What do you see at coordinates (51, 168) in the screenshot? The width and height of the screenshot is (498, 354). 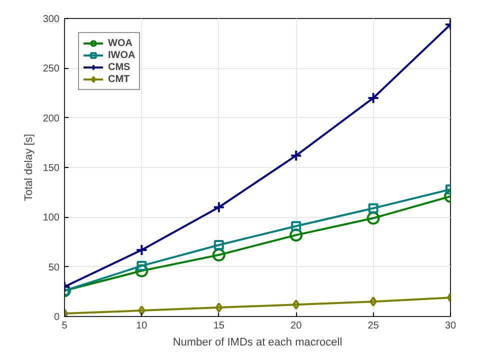 I see `y-tick-label: 150` at bounding box center [51, 168].